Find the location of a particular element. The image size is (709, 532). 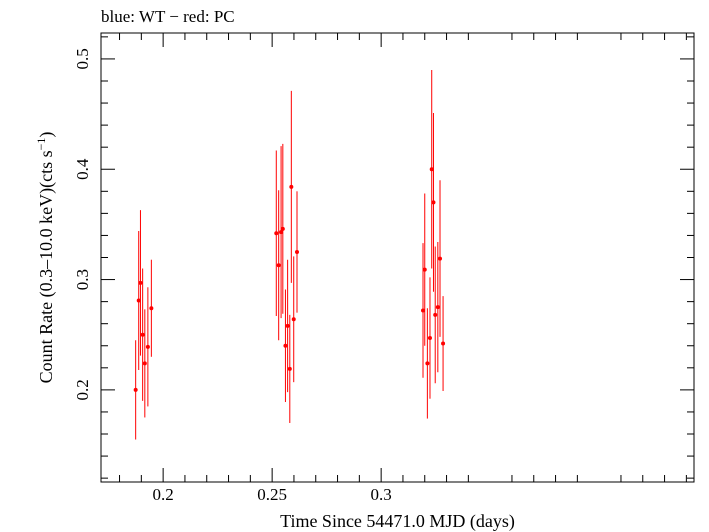

y-tick-label: 0.5 is located at coordinates (82, 58).